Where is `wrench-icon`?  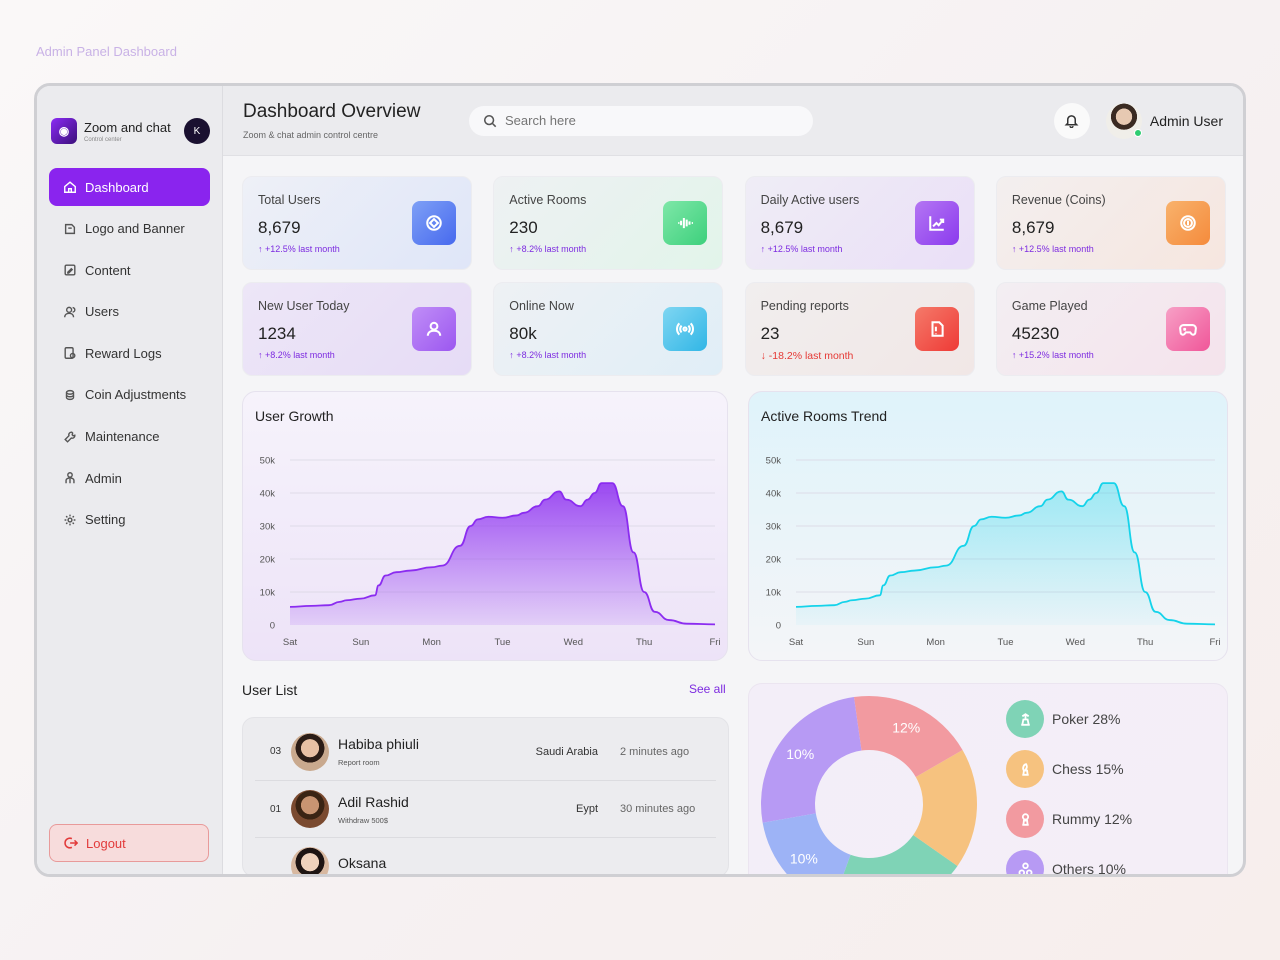
wrench-icon is located at coordinates (70, 437).